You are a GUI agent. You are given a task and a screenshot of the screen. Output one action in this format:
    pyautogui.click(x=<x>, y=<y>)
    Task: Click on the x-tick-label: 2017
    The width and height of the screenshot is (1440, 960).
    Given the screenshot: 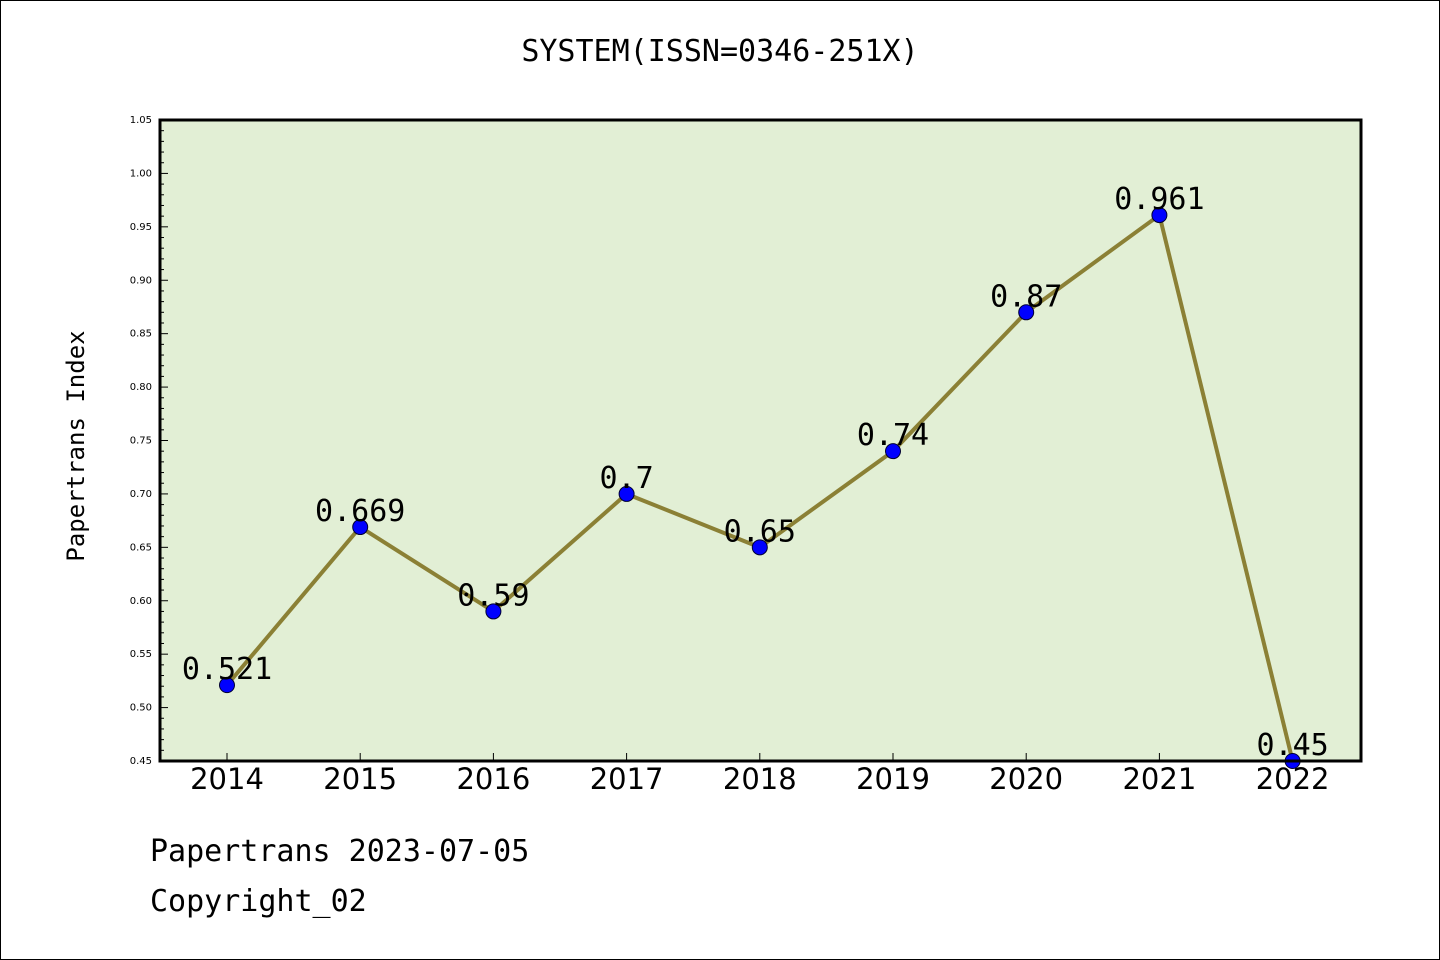 What is the action you would take?
    pyautogui.click(x=627, y=779)
    